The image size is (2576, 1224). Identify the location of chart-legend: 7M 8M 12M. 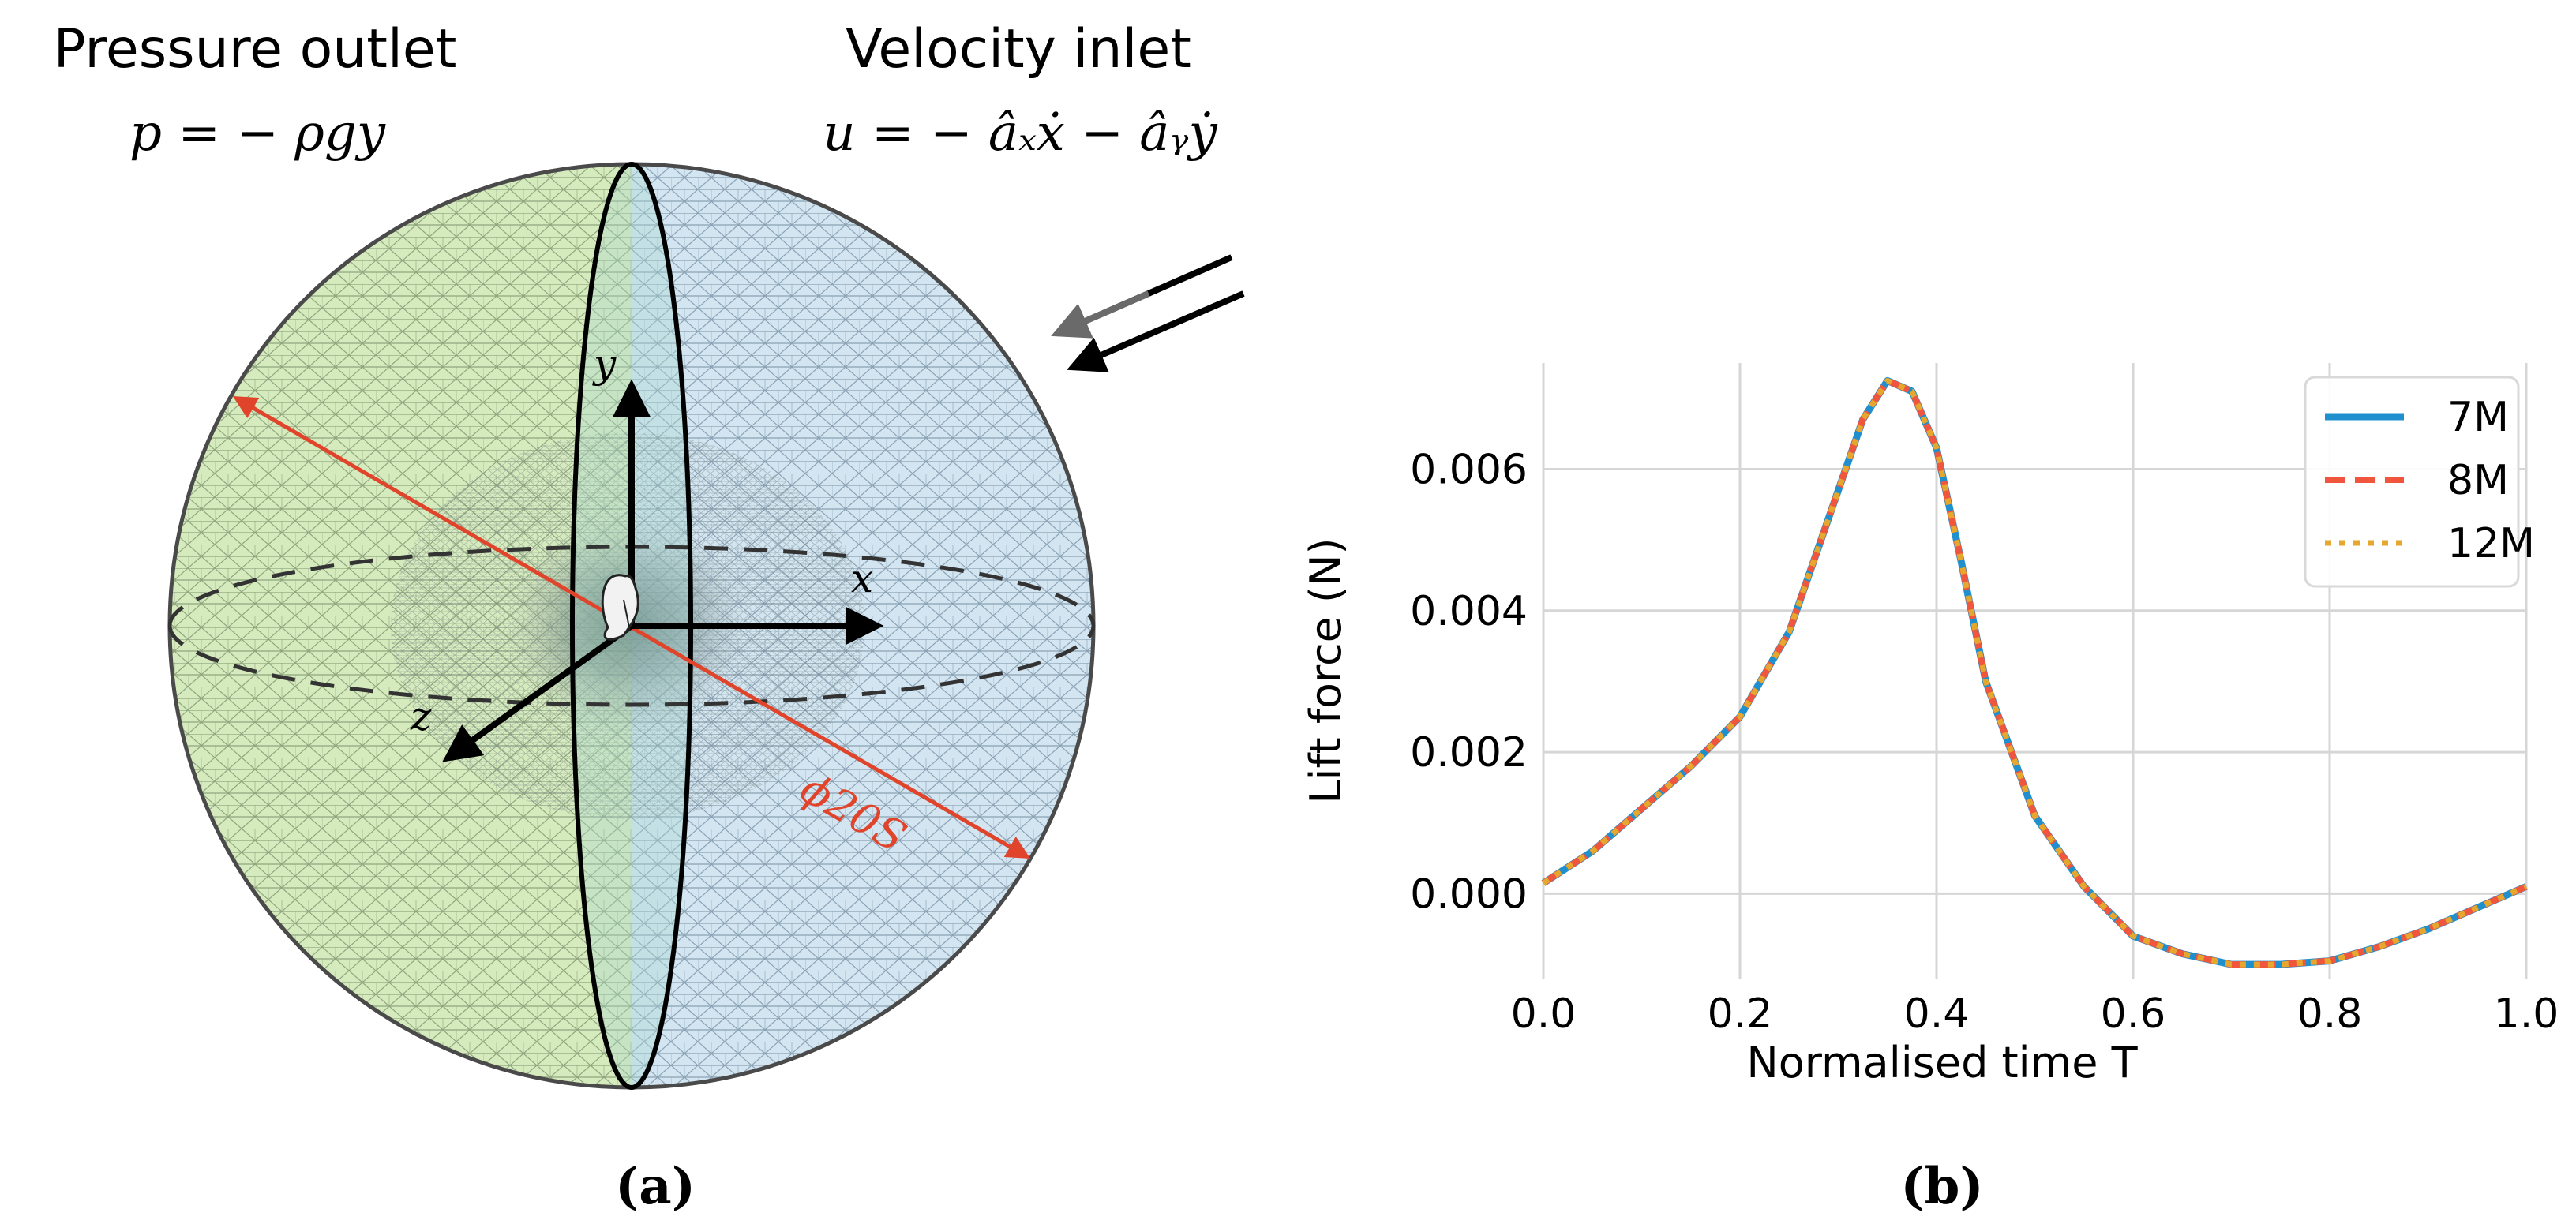
(2419, 482).